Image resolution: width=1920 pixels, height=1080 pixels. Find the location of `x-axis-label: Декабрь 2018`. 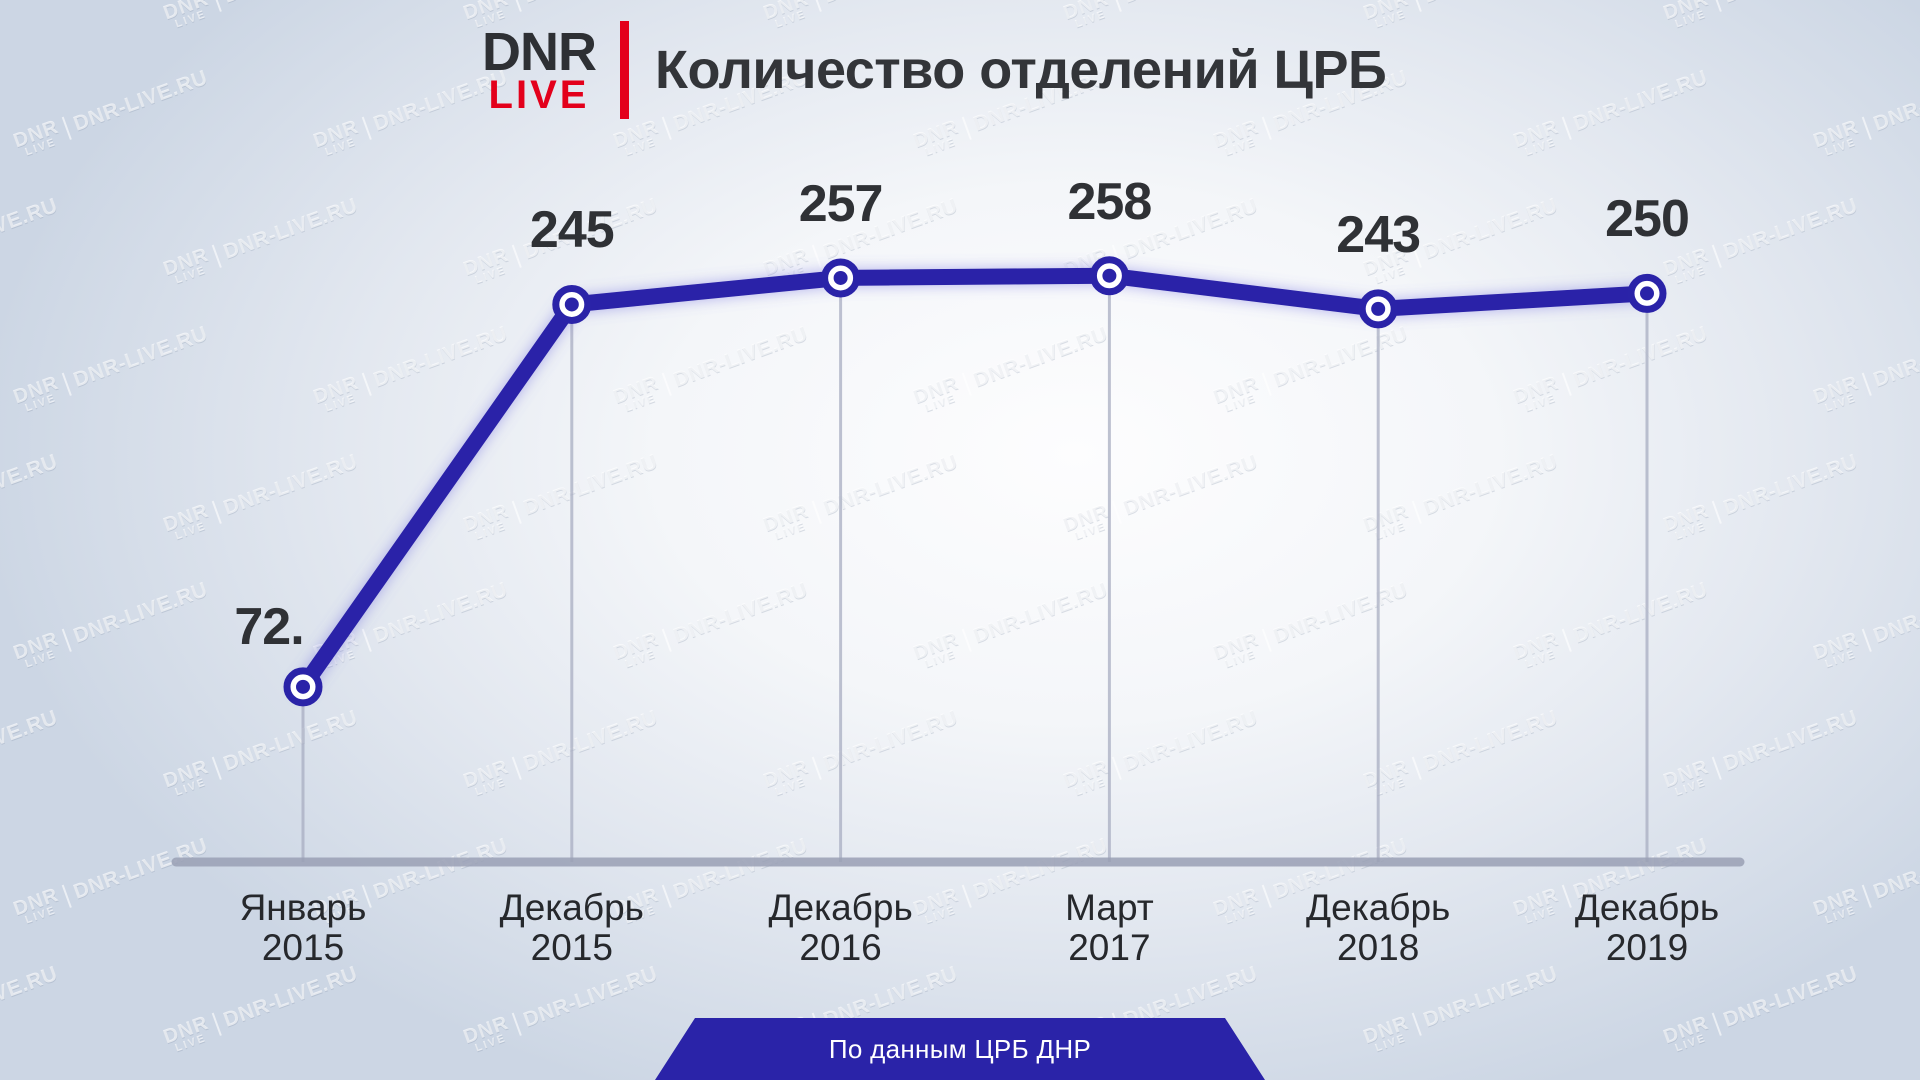

x-axis-label: Декабрь 2018 is located at coordinates (1378, 928).